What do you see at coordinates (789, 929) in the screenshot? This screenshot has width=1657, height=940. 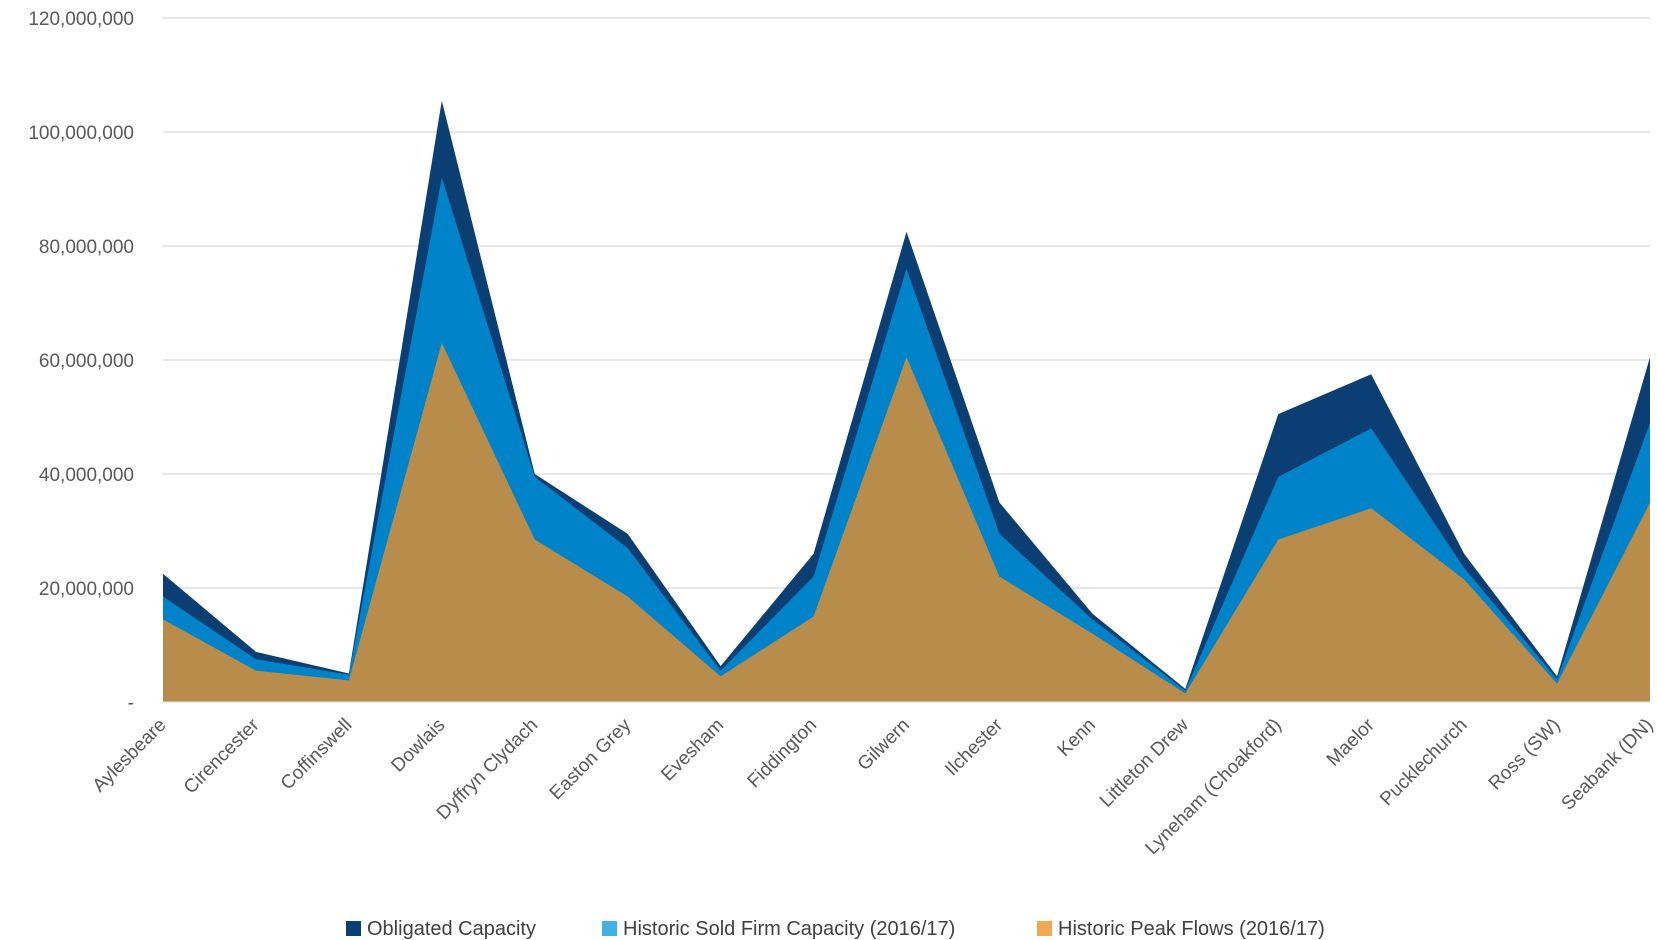 I see `legend-label: Historic Sold Firm Capacity (2016/17)` at bounding box center [789, 929].